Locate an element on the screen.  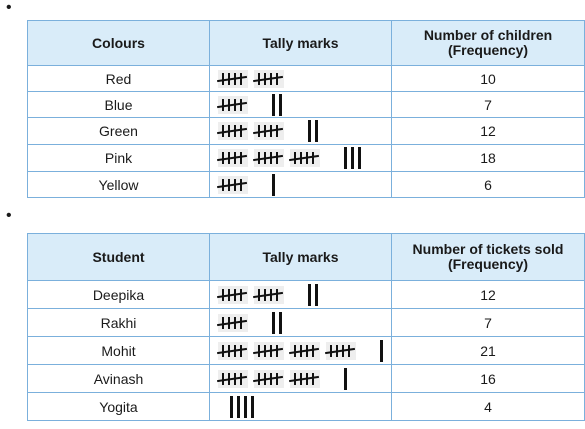
row-label: Red is located at coordinates (118, 78).